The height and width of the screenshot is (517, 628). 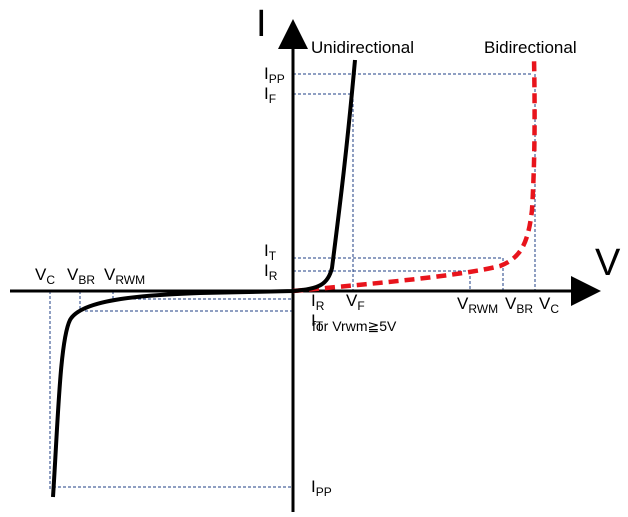 What do you see at coordinates (355, 302) in the screenshot?
I see `vf-label: VF` at bounding box center [355, 302].